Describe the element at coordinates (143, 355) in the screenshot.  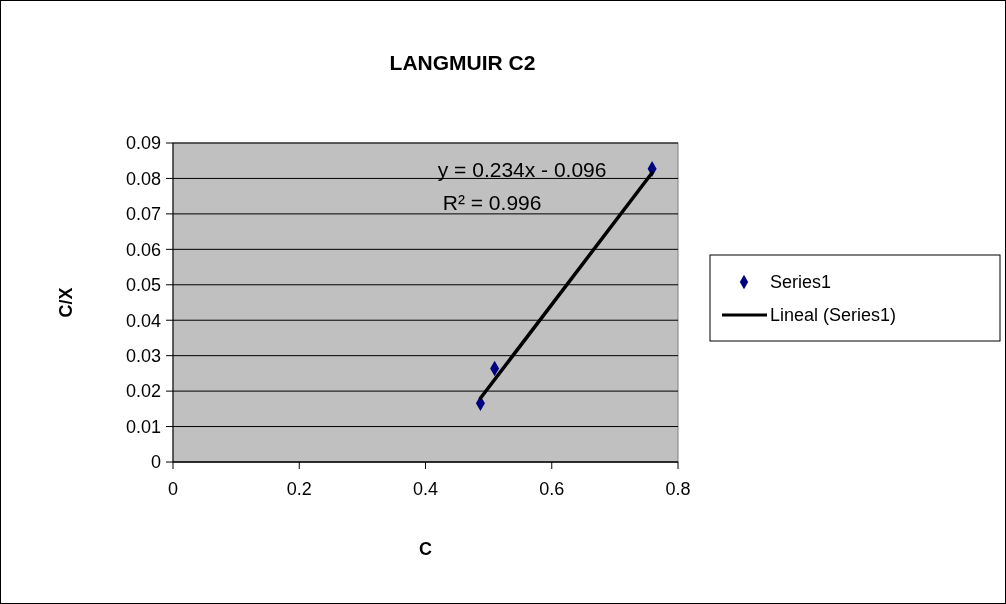
I see `y-tick-label: 0.03` at that location.